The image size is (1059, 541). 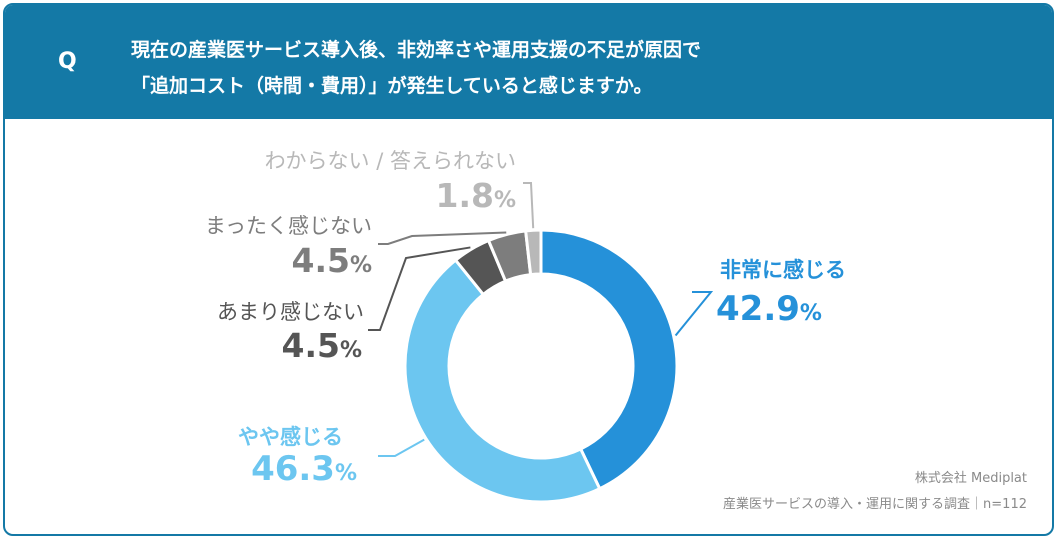 I want to click on slice-value-unknown: 1.8%, so click(x=475, y=195).